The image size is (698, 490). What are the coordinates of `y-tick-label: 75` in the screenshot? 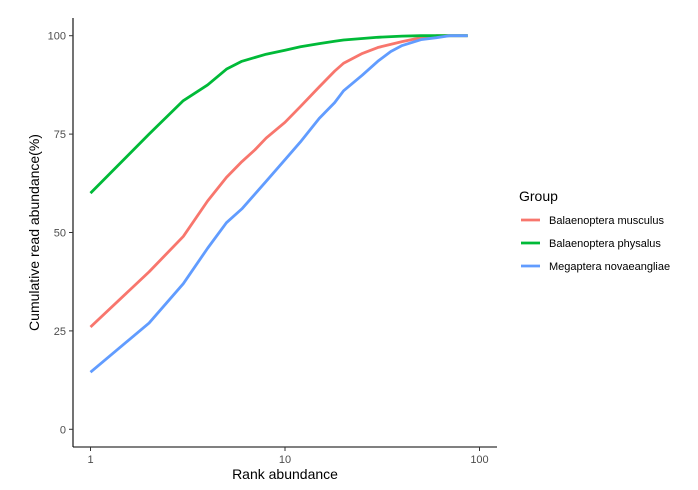 It's located at (60, 135).